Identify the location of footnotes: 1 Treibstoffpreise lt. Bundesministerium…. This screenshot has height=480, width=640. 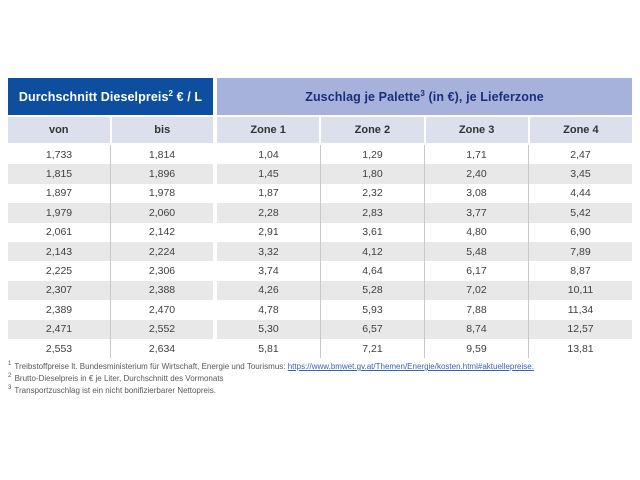
(320, 379).